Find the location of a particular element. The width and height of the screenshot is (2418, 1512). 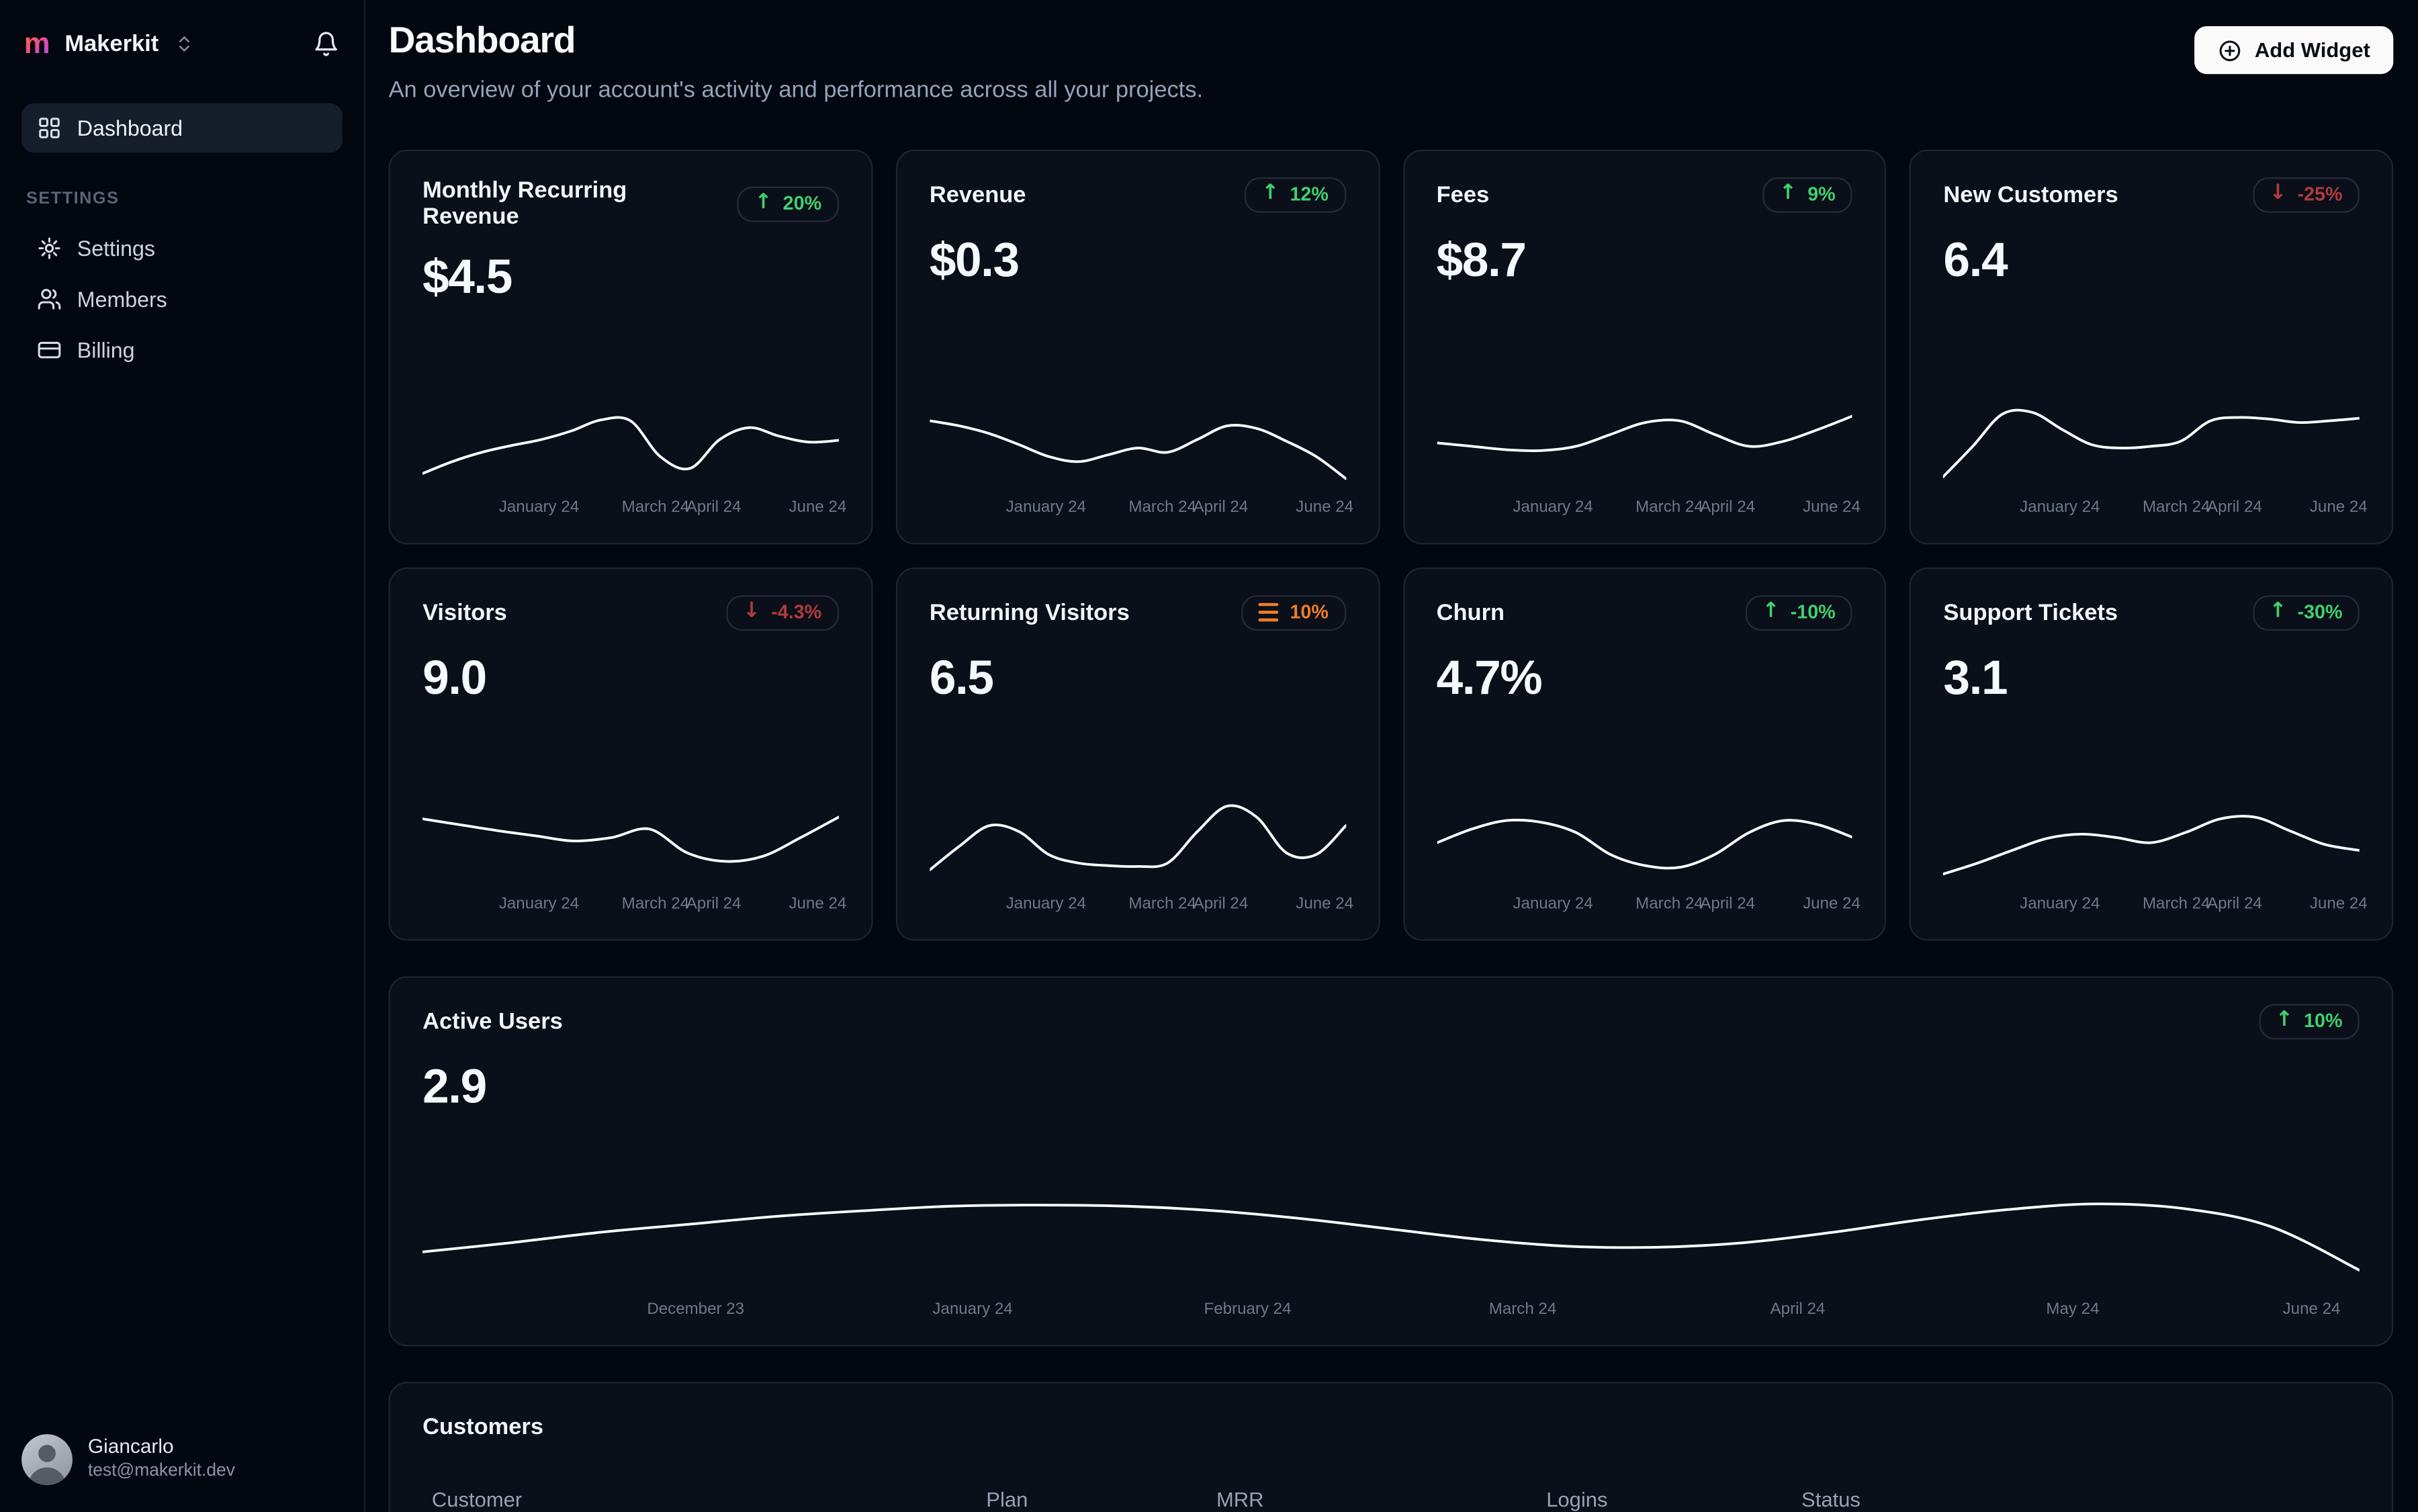

workspace-selector: m Makerkit is located at coordinates (182, 43).